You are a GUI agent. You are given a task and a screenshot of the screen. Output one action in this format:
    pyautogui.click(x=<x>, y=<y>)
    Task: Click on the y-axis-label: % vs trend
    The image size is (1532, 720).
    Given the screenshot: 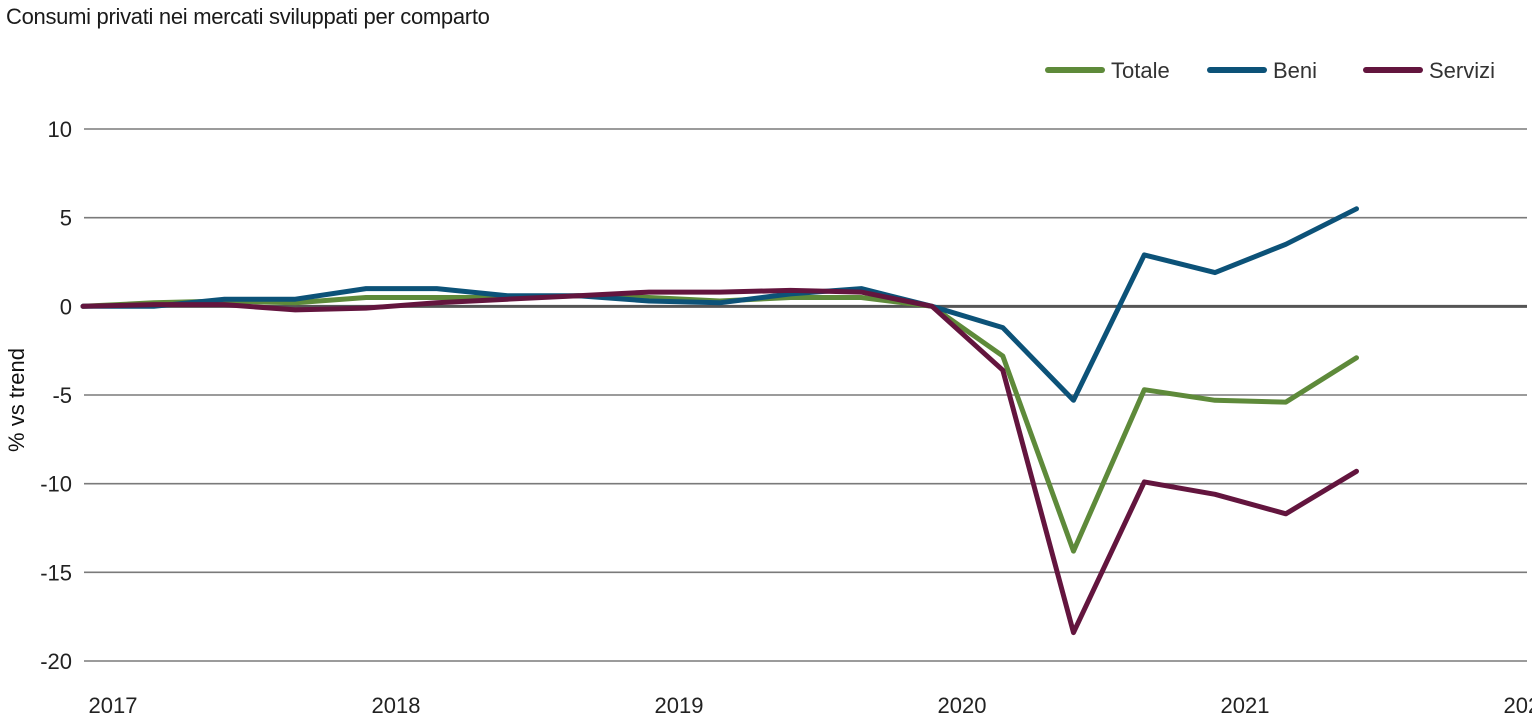 What is the action you would take?
    pyautogui.click(x=16, y=400)
    